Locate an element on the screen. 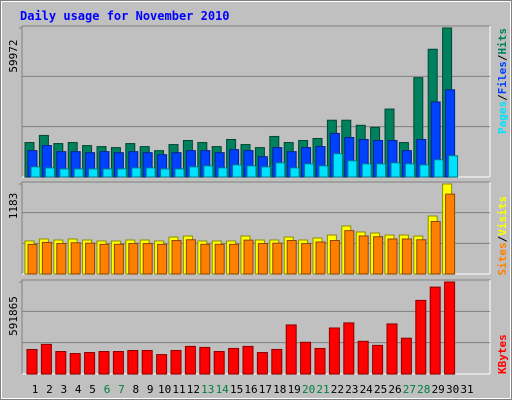  legend: KBytes is located at coordinates (502, 354).